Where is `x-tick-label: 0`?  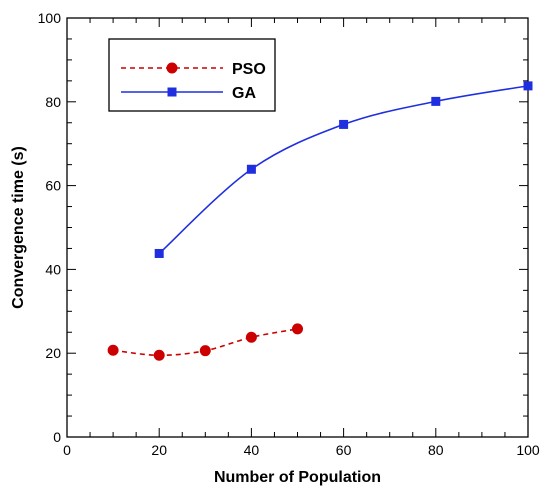
x-tick-label: 0 is located at coordinates (67, 450).